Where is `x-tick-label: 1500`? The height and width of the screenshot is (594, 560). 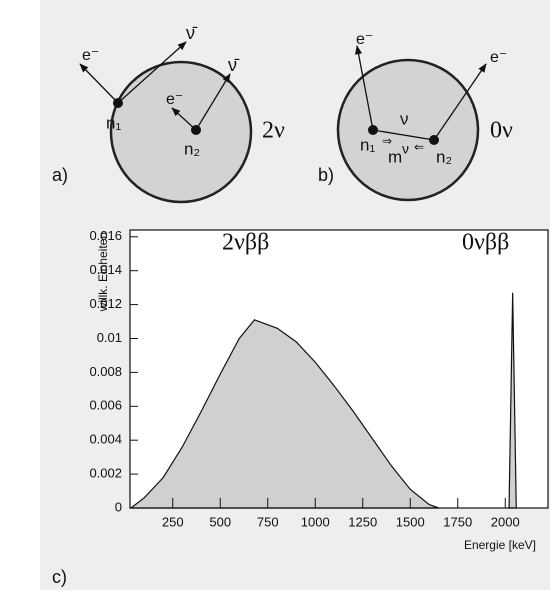
x-tick-label: 1500 is located at coordinates (410, 521).